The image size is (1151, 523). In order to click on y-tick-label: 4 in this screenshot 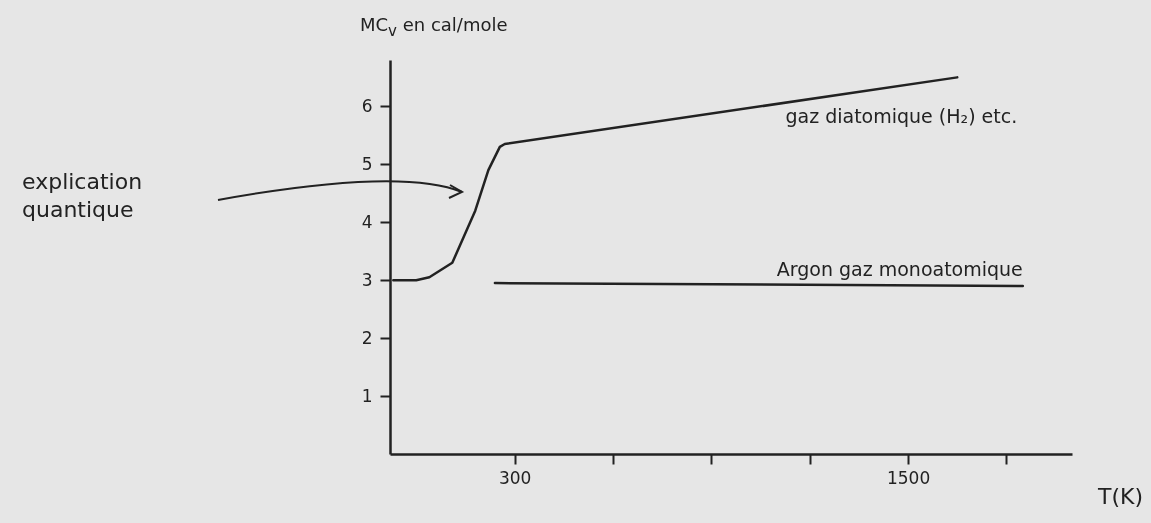, I will do `click(367, 221)`.